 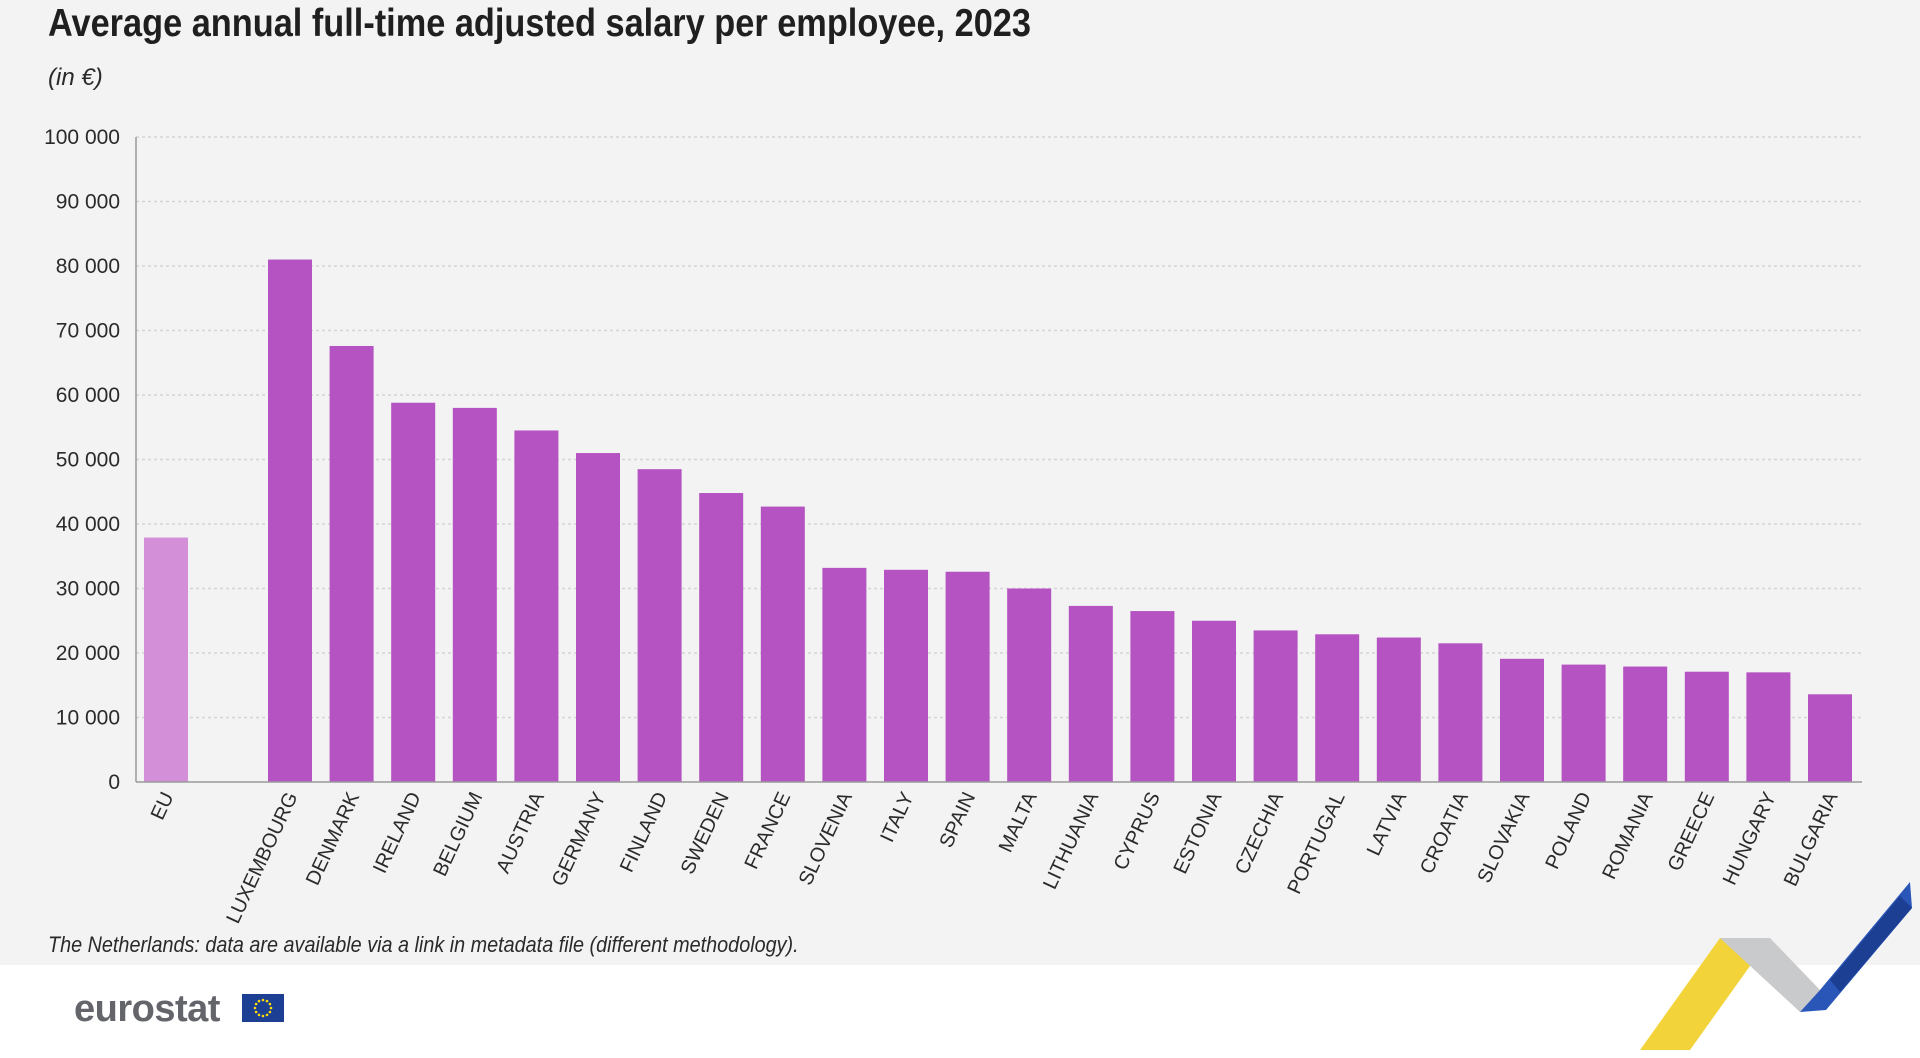 What do you see at coordinates (1152, 696) in the screenshot?
I see `bar-cyprus` at bounding box center [1152, 696].